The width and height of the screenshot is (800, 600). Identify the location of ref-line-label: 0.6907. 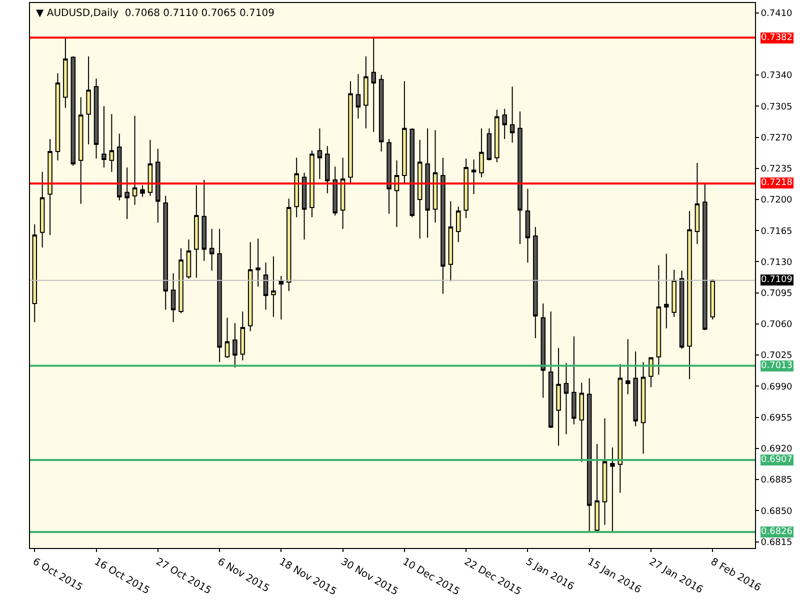
(776, 460).